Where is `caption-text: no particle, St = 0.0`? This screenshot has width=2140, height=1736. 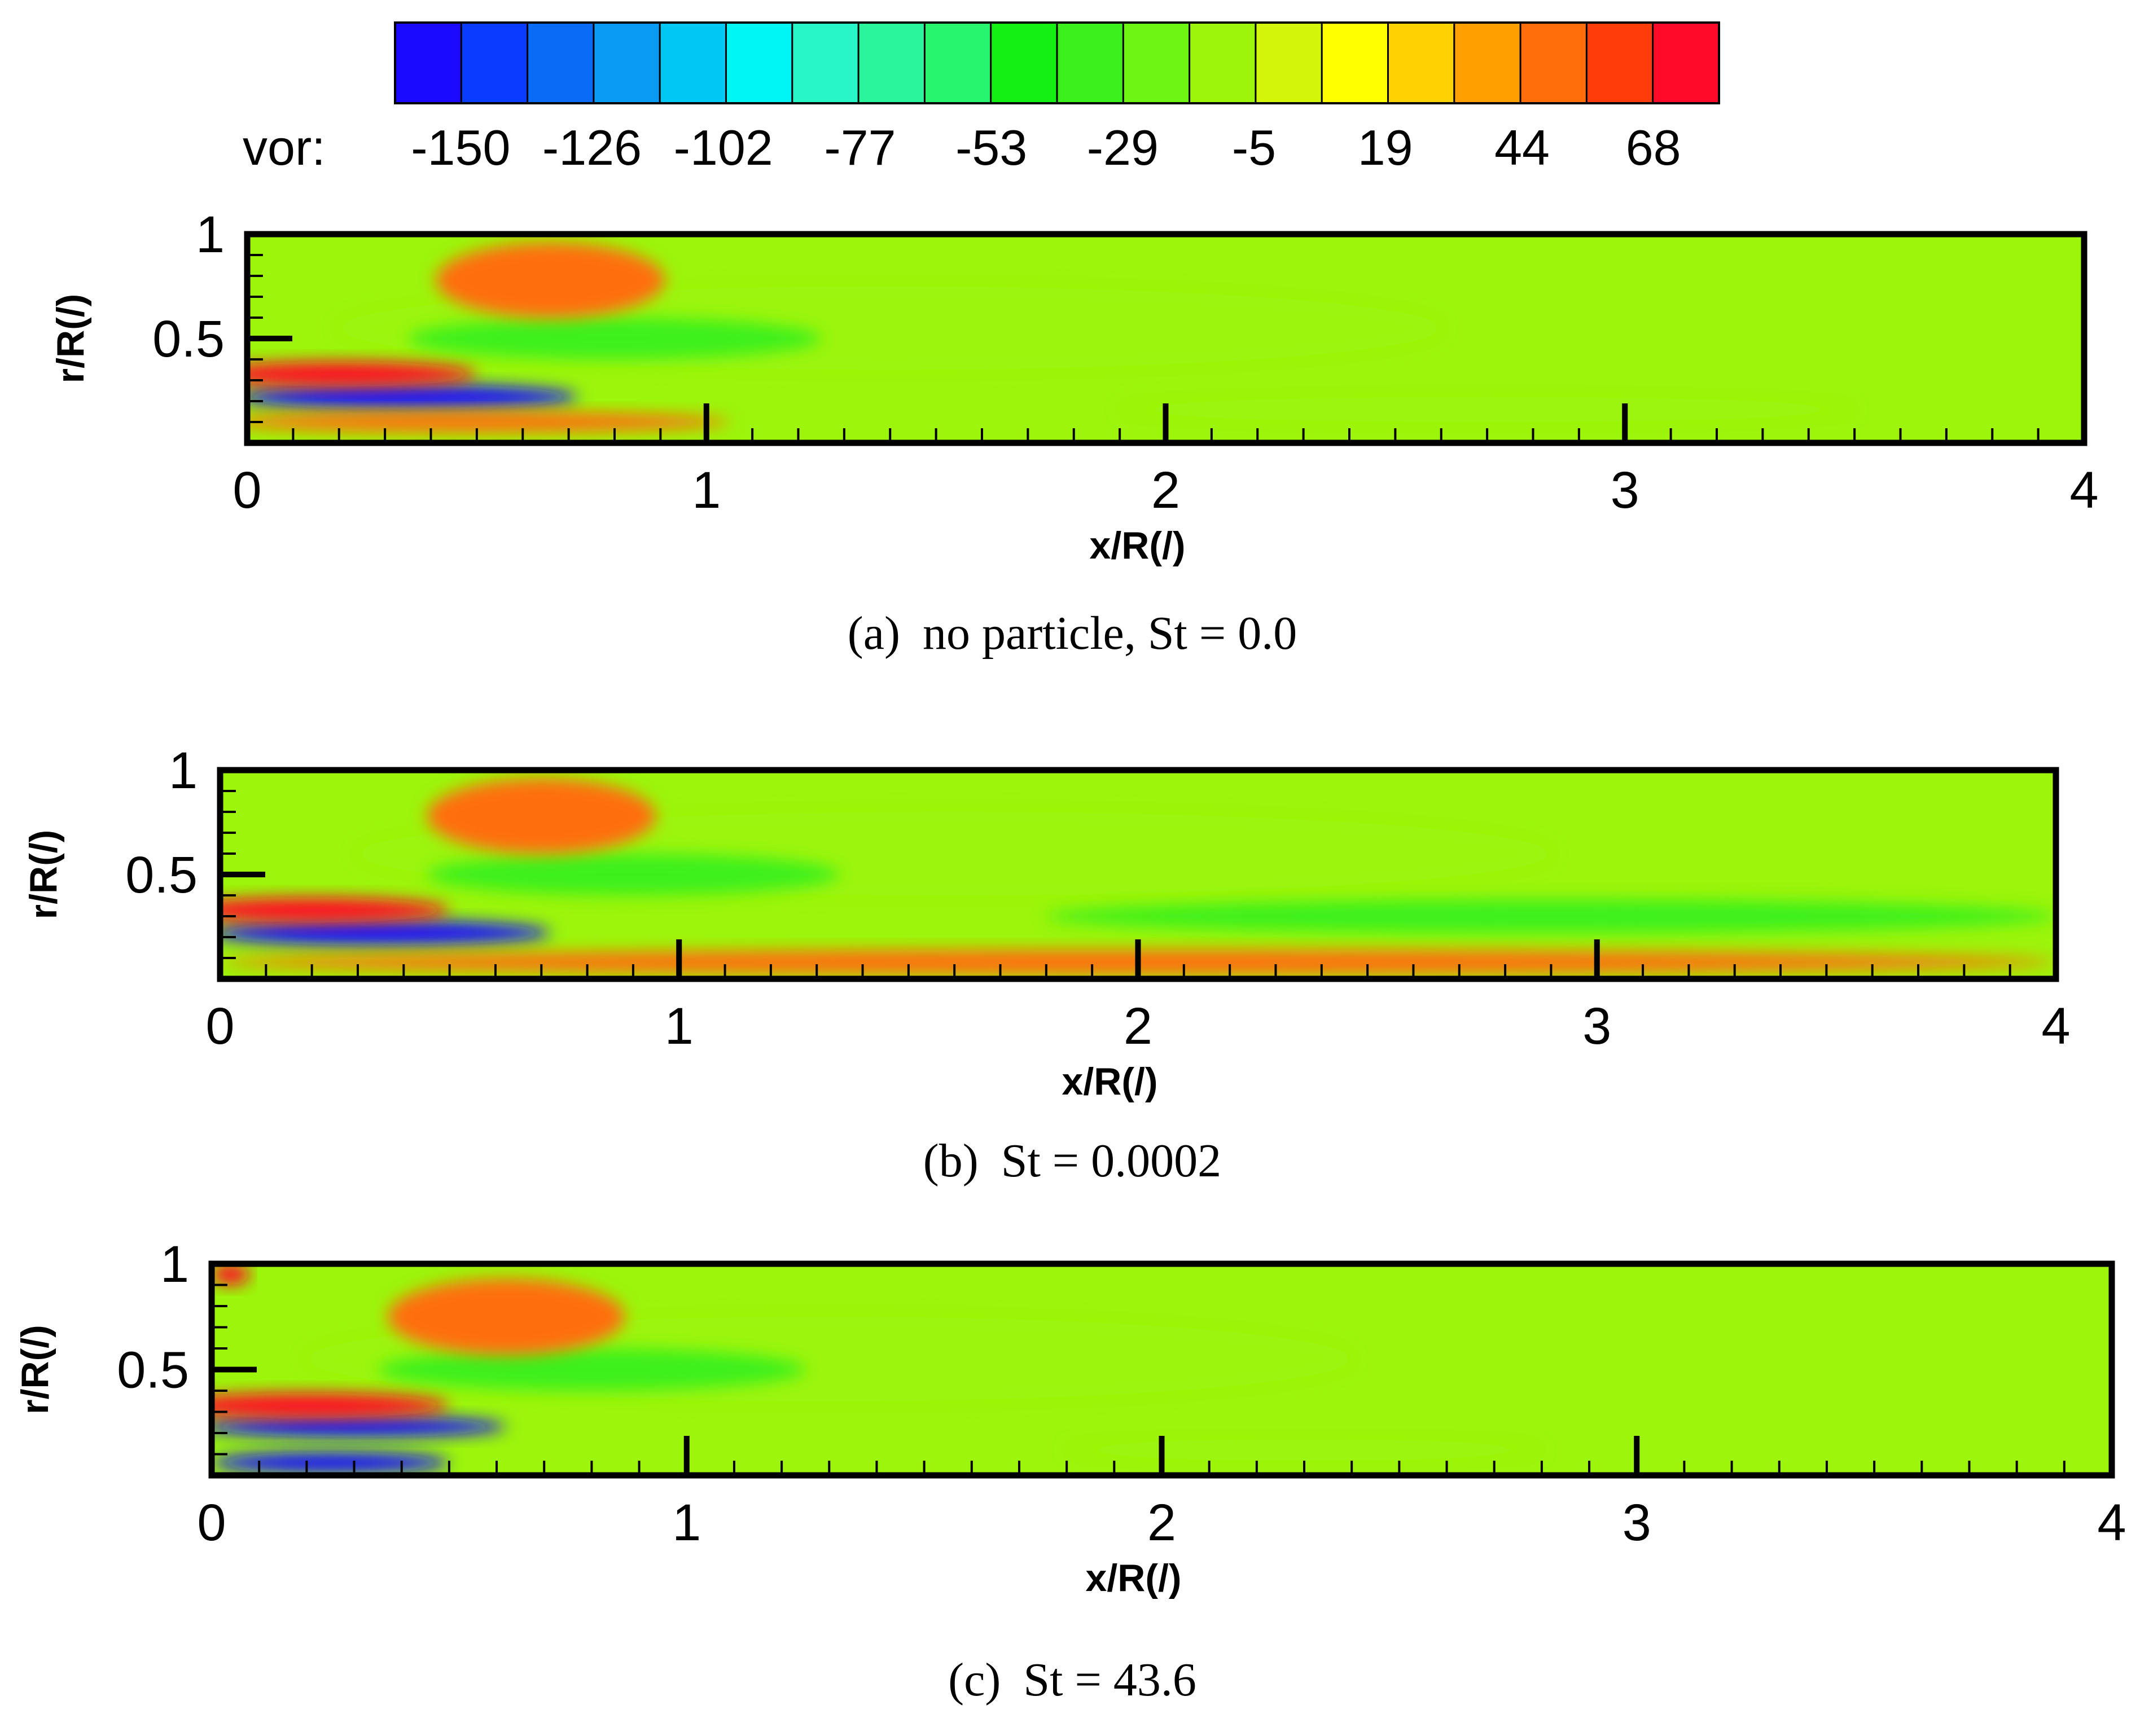 caption-text: no particle, St = 0.0 is located at coordinates (1110, 634).